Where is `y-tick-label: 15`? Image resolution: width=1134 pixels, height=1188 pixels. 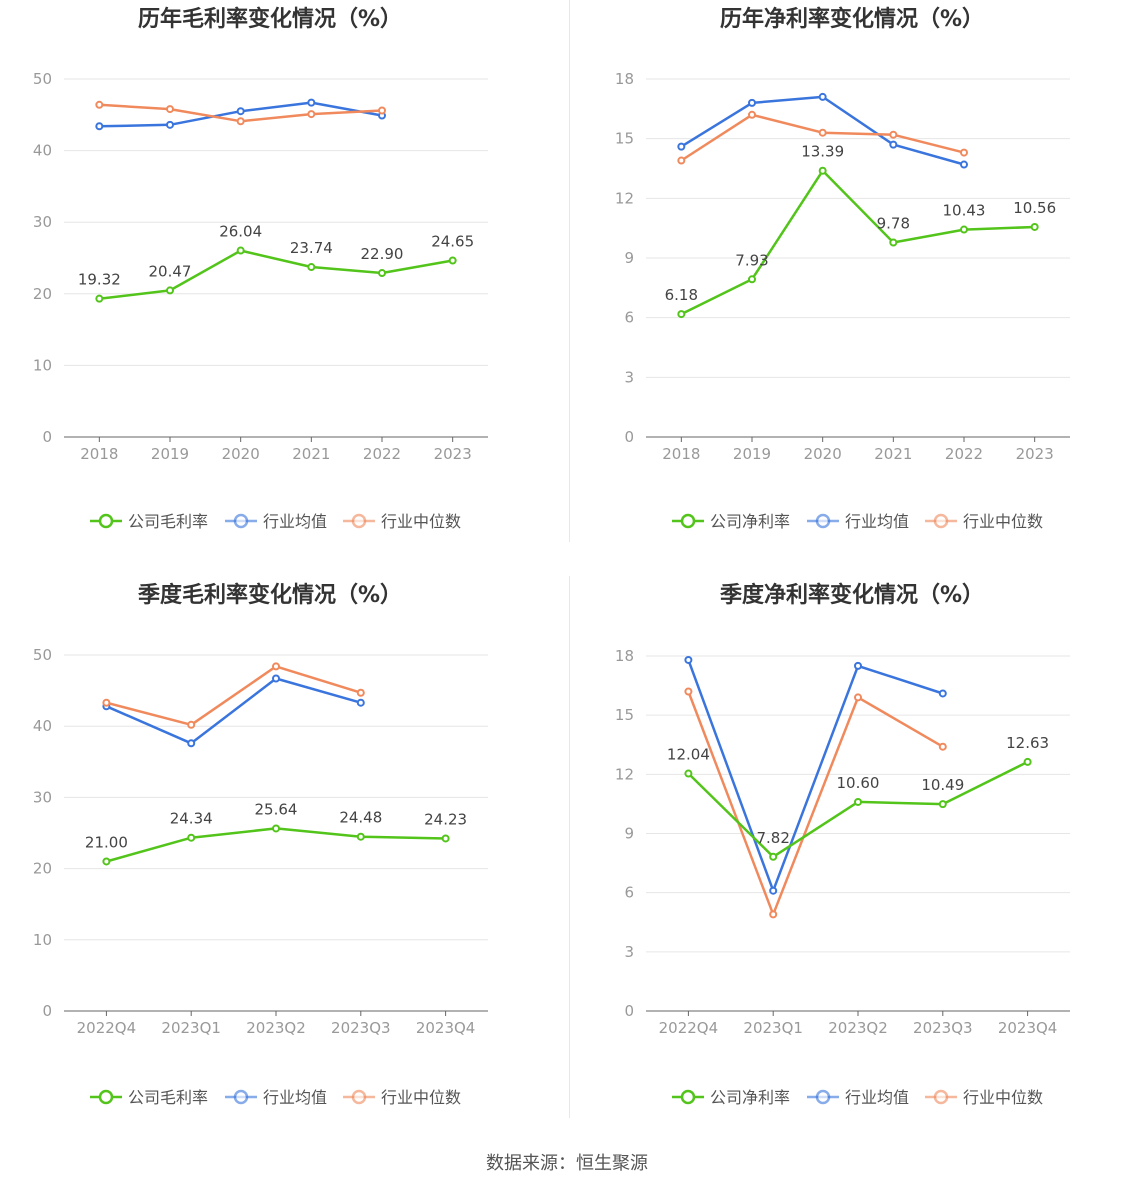
y-tick-label: 15 is located at coordinates (624, 715).